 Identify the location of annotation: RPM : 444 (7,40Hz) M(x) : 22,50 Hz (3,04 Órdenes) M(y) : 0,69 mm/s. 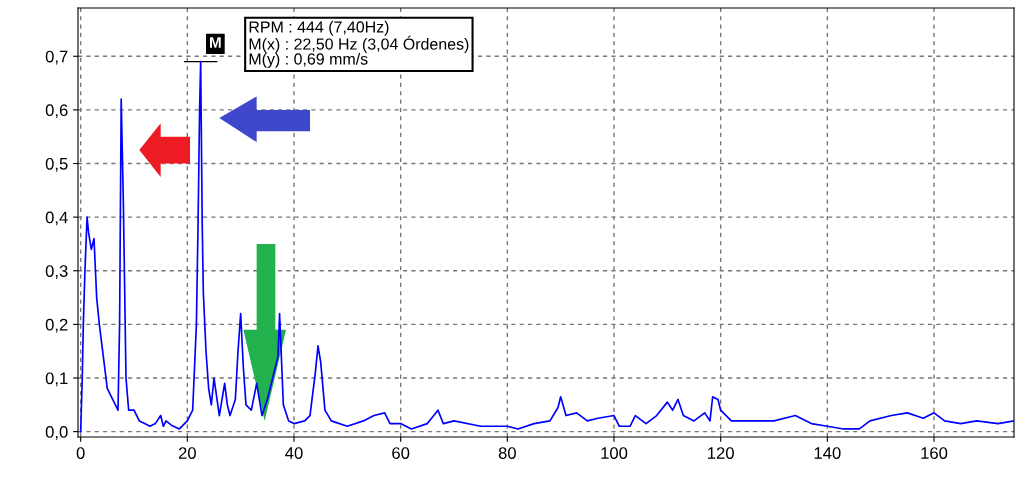
(359, 44).